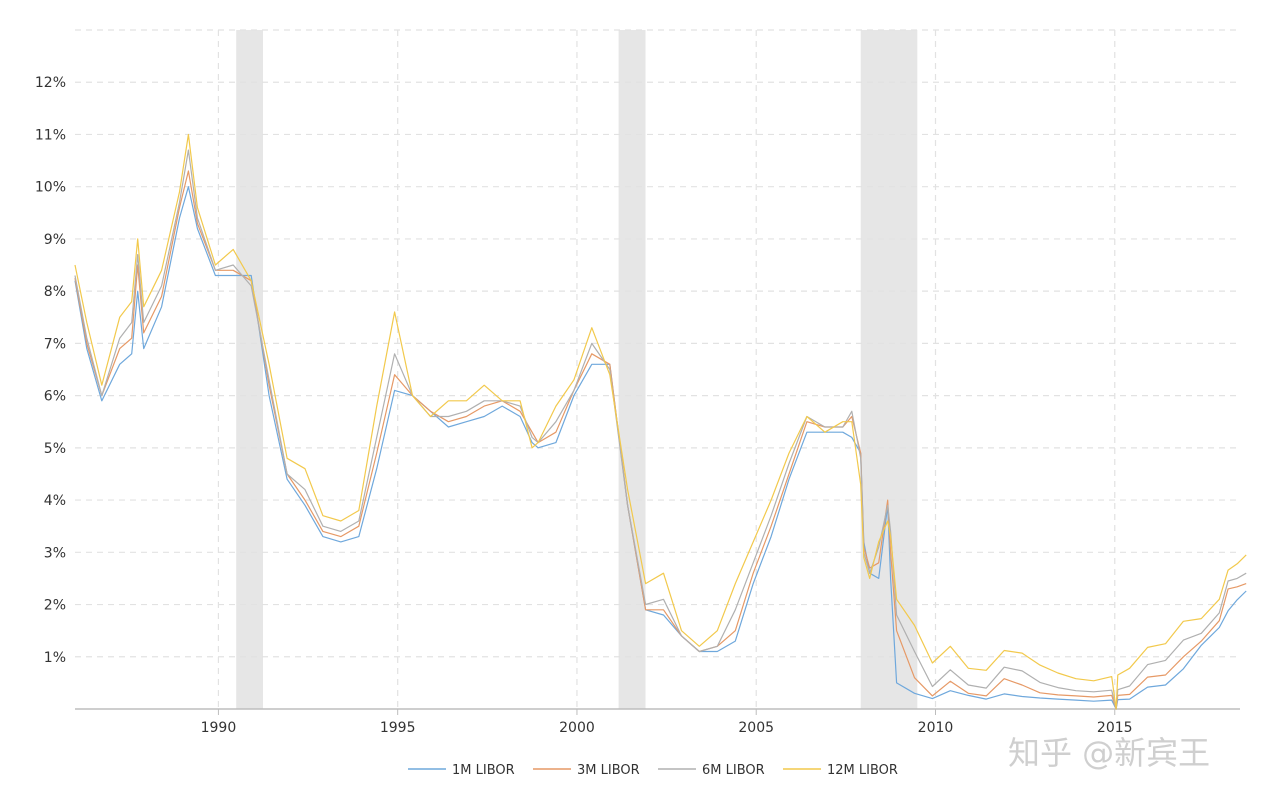  I want to click on x-axis-ticks: 1990 1995 2000 2005 2010 2015, so click(667, 722).